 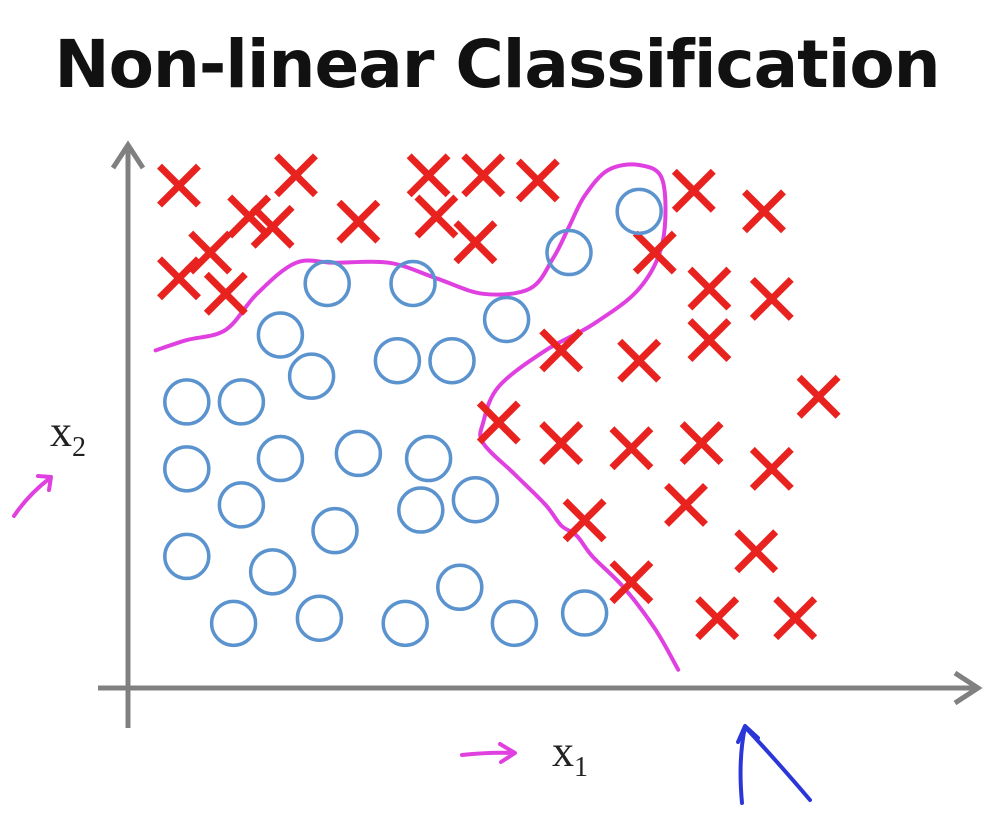 What do you see at coordinates (774, 764) in the screenshot?
I see `boundary-pointer-arrow` at bounding box center [774, 764].